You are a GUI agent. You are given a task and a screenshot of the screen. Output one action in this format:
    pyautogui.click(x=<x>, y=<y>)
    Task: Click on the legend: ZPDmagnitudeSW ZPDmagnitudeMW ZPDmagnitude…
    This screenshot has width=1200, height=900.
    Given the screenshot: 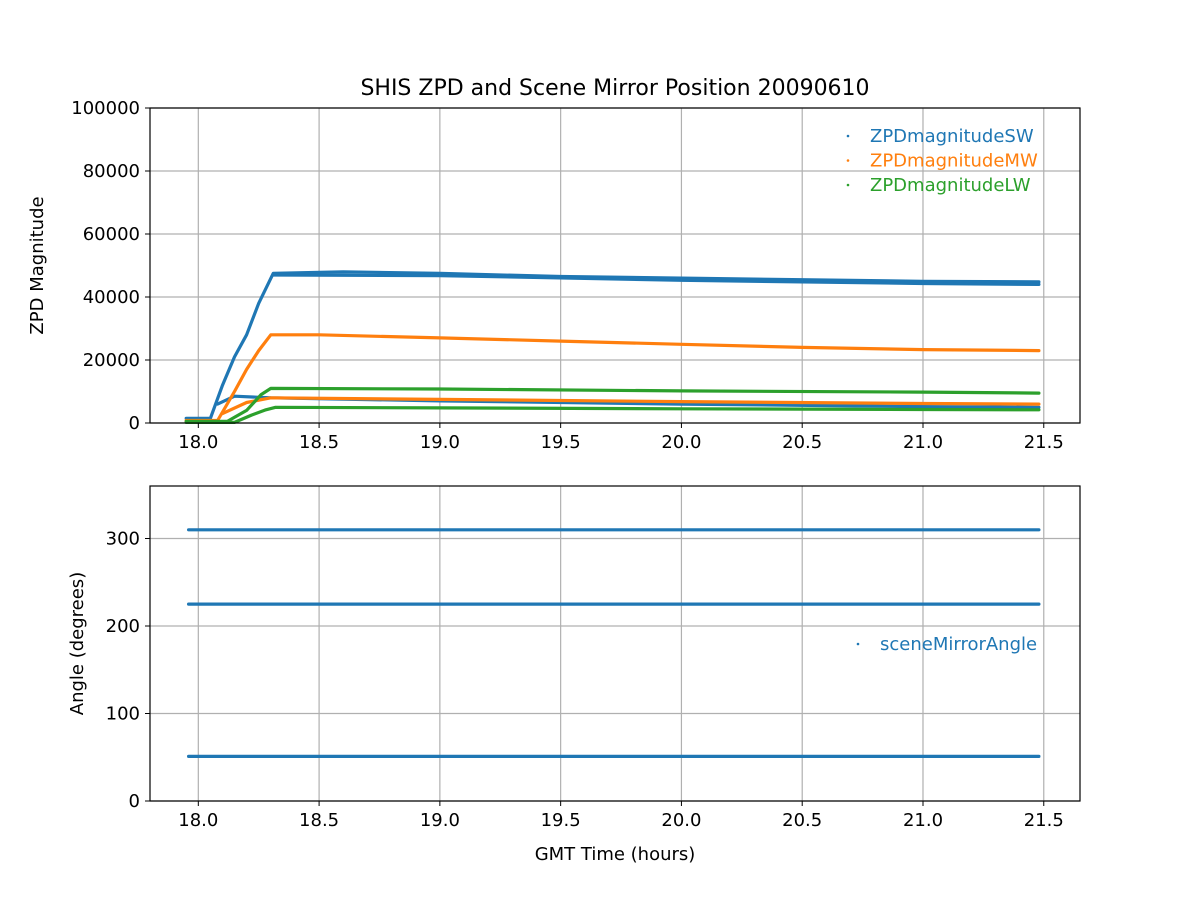 What is the action you would take?
    pyautogui.click(x=942, y=161)
    